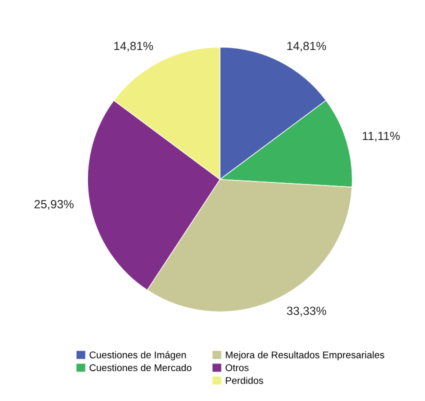 This screenshot has height=401, width=425. I want to click on legend-label: Cuestiones de Imágen, so click(138, 355).